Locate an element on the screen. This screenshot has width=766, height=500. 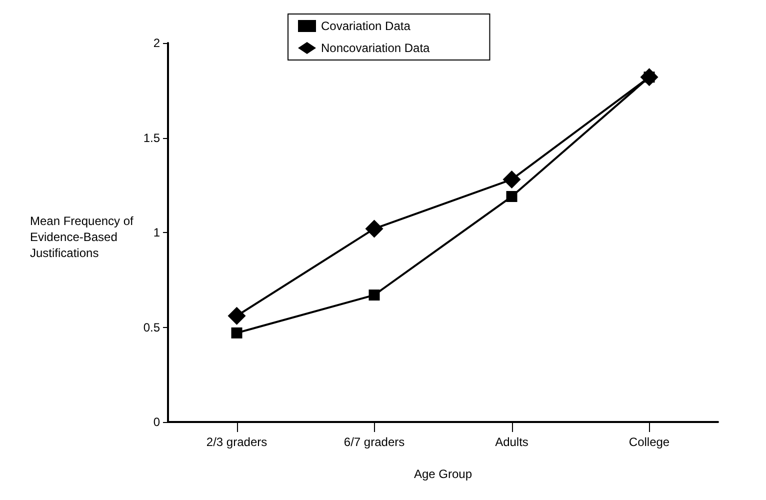
legend-label: Covariation Data is located at coordinates (366, 26).